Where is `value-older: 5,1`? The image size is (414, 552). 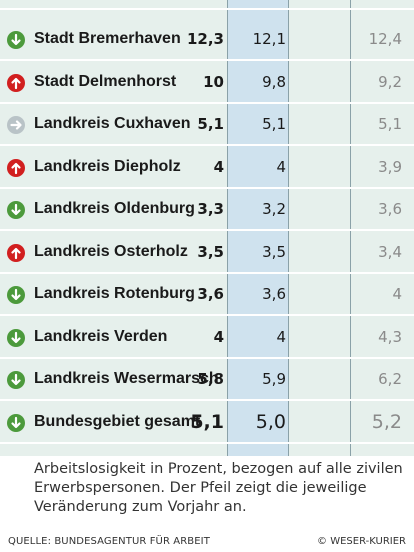 value-older: 5,1 is located at coordinates (390, 124).